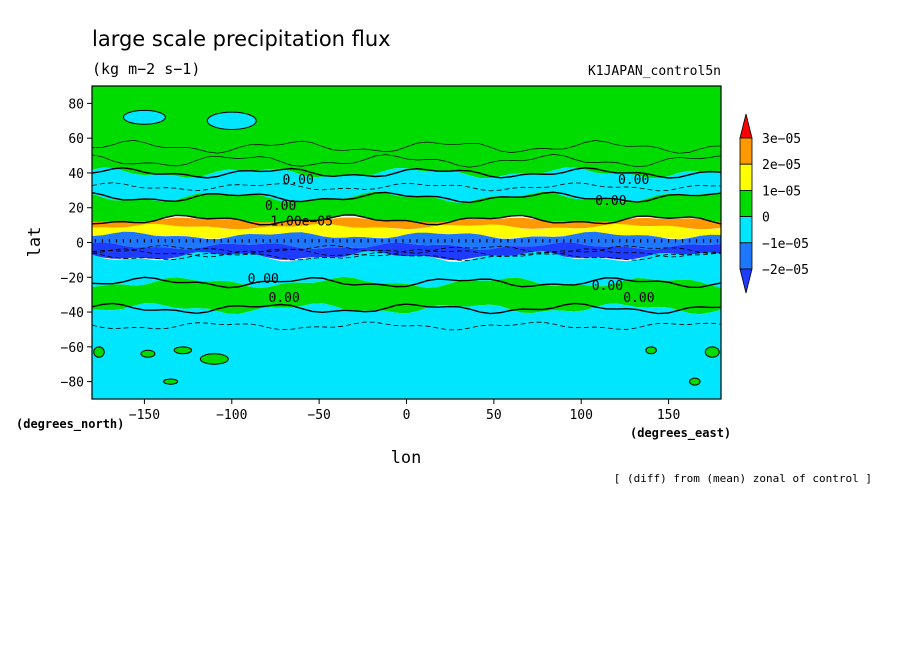  I want to click on footnote: [ (diff) from (mean) zonal of control ], so click(743, 478).